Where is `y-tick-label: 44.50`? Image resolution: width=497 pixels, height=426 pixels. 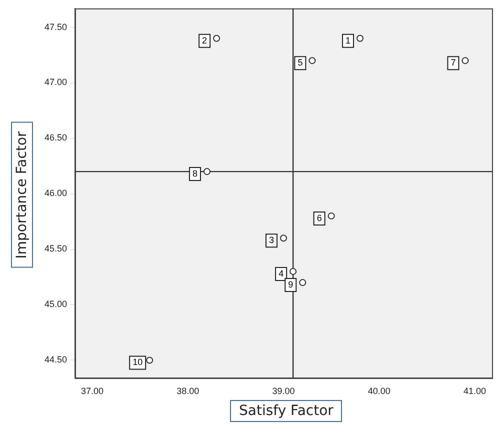
y-tick-label: 44.50 is located at coordinates (55, 359).